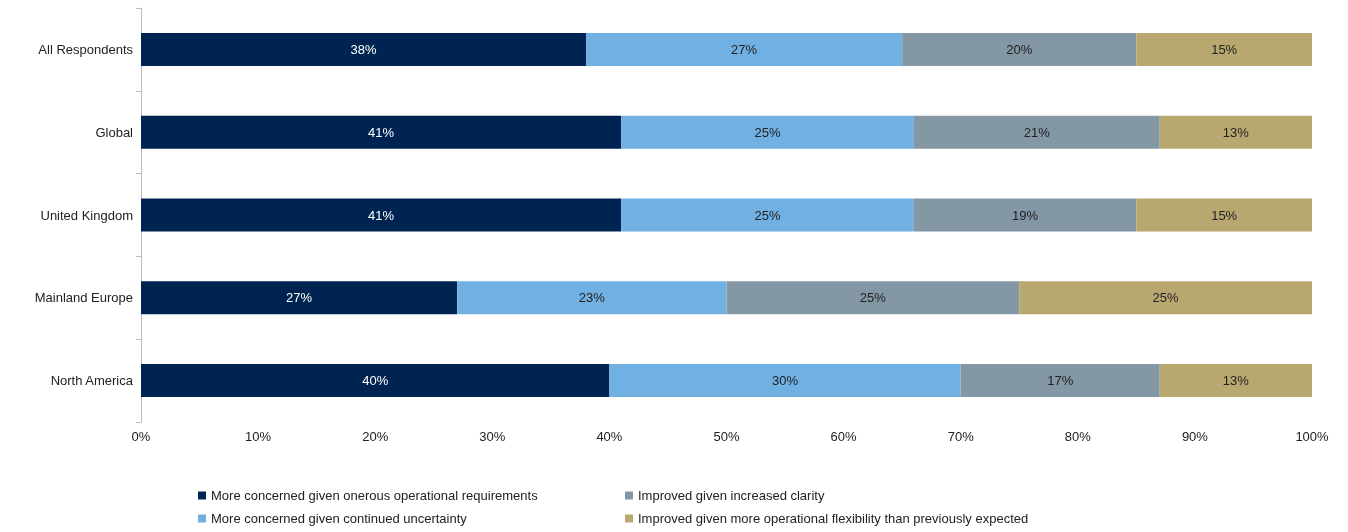 The width and height of the screenshot is (1348, 532). What do you see at coordinates (375, 495) in the screenshot?
I see `legend-label: More concerned given onerous operational requirements` at bounding box center [375, 495].